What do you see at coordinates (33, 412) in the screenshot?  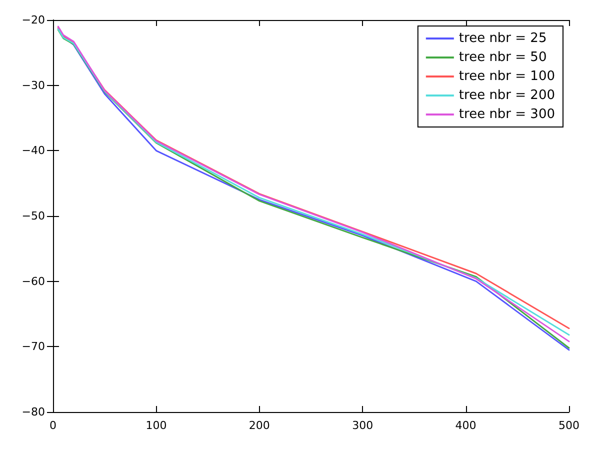 I see `y-tick-label: −80` at bounding box center [33, 412].